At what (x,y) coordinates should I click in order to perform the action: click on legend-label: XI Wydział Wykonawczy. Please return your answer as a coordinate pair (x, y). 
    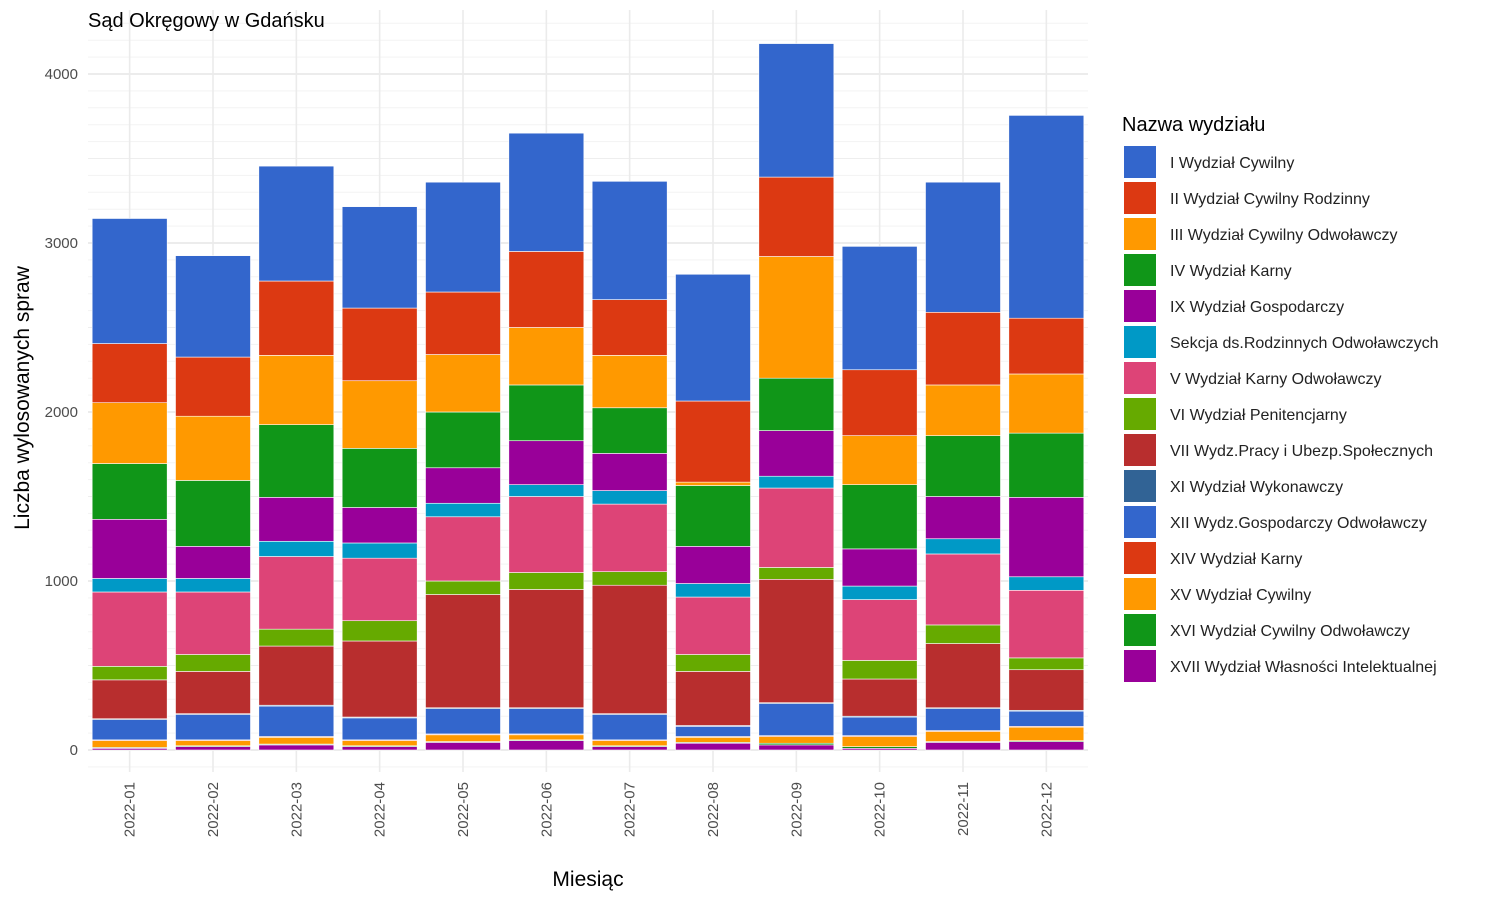
    Looking at the image, I should click on (1256, 487).